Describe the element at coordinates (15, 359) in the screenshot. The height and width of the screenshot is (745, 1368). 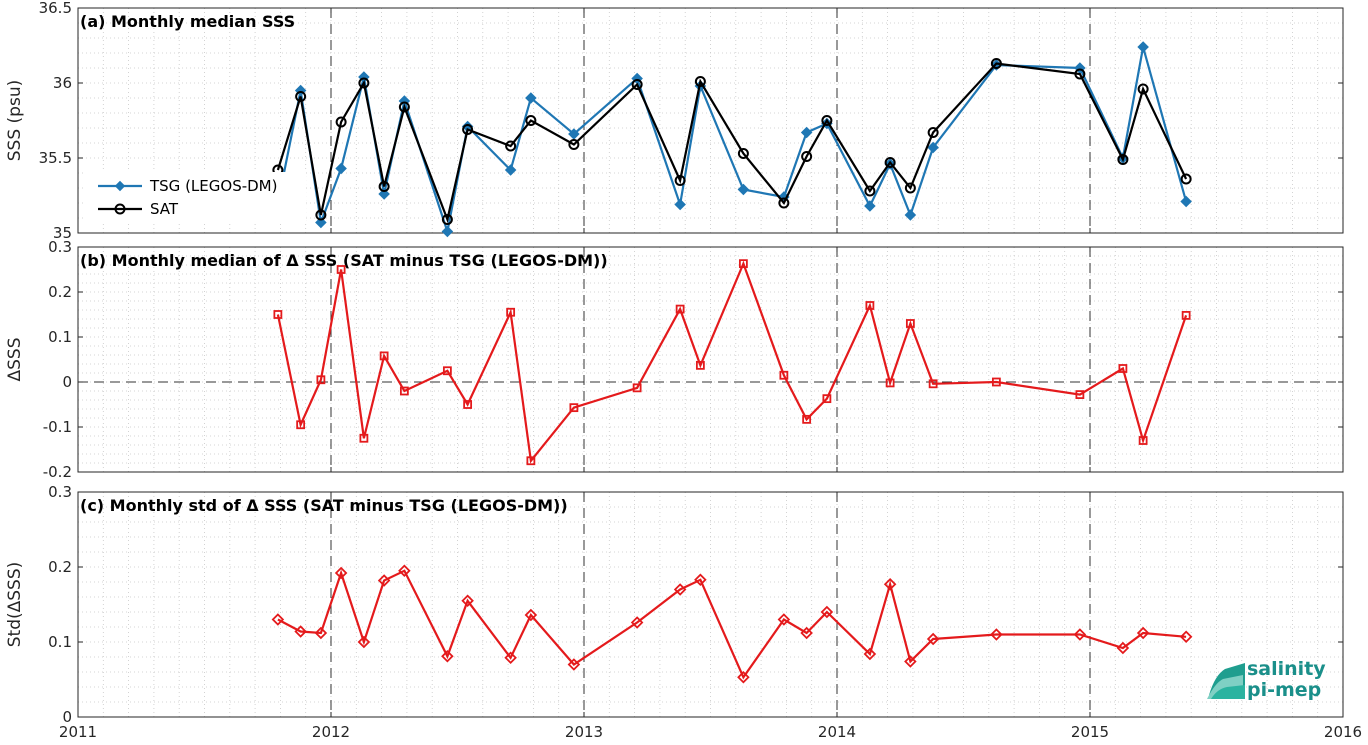
I see `y-axis-label: ΔSSS` at that location.